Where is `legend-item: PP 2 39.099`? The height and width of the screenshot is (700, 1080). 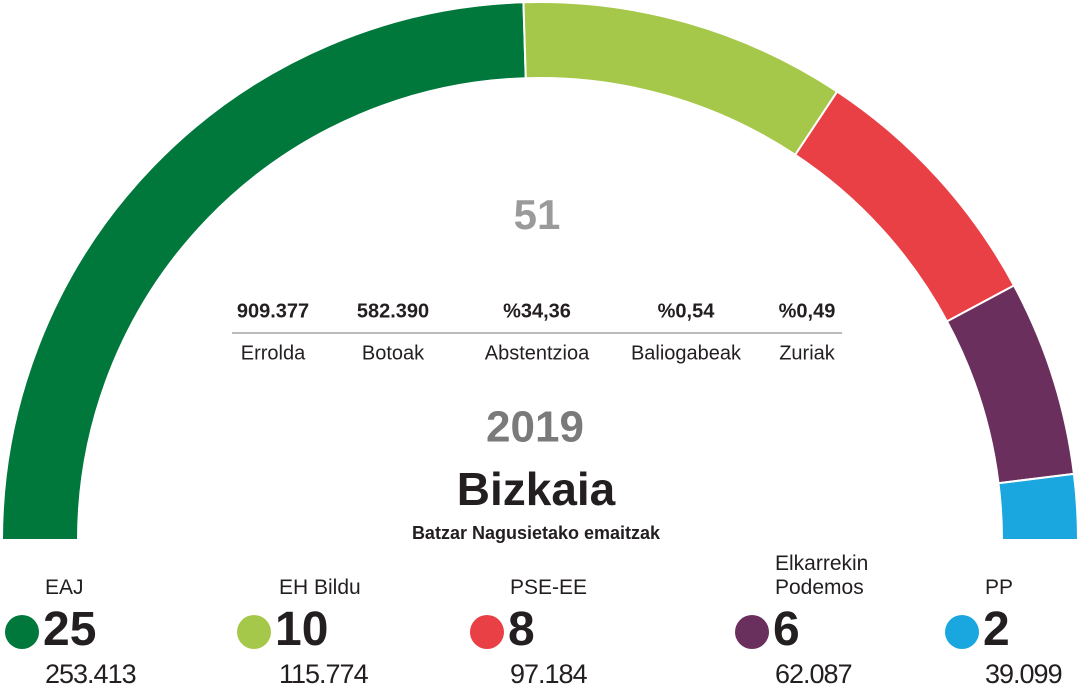
legend-item: PP 2 39.099 is located at coordinates (1012, 350).